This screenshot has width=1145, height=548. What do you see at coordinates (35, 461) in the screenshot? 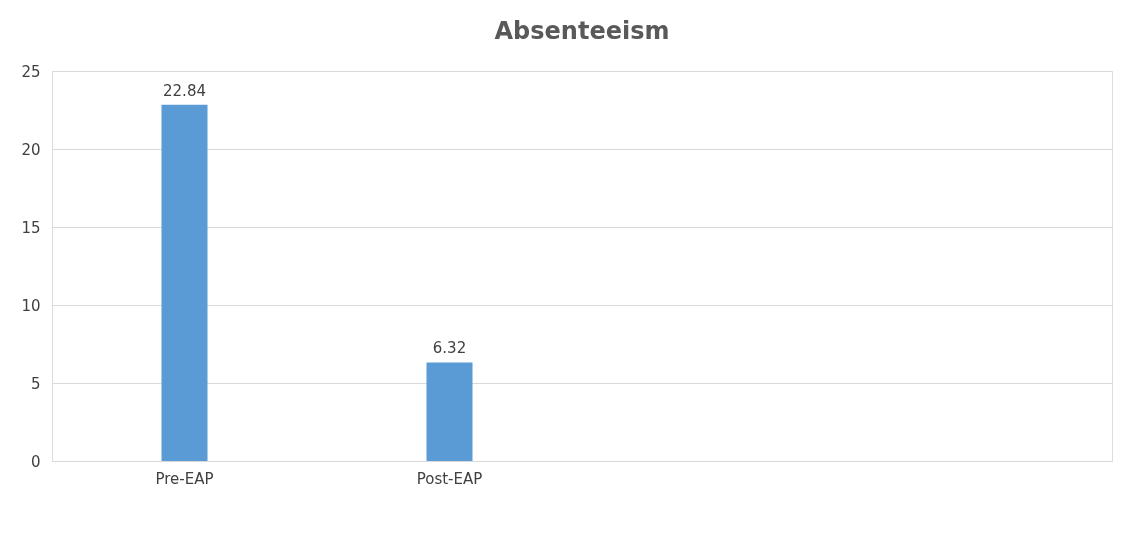
I see `y-tick-label: 0` at bounding box center [35, 461].